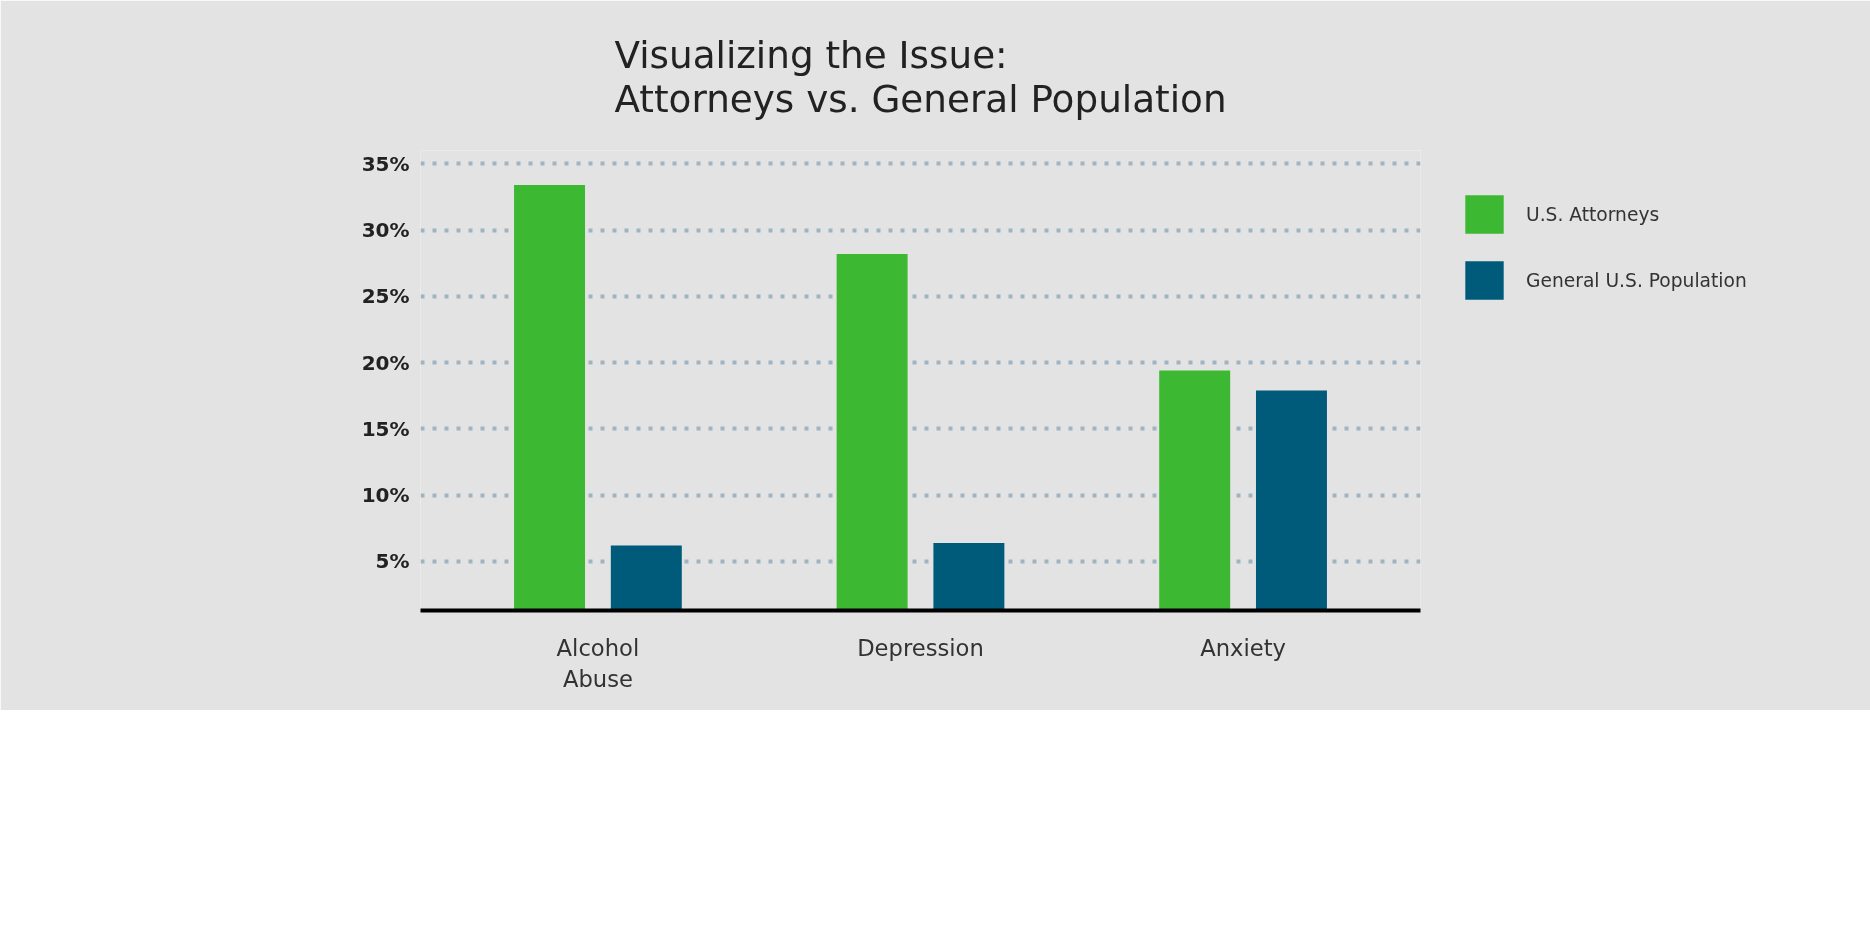 The height and width of the screenshot is (936, 1870). Describe the element at coordinates (1243, 647) in the screenshot. I see `x-tick-label: Anxiety` at that location.